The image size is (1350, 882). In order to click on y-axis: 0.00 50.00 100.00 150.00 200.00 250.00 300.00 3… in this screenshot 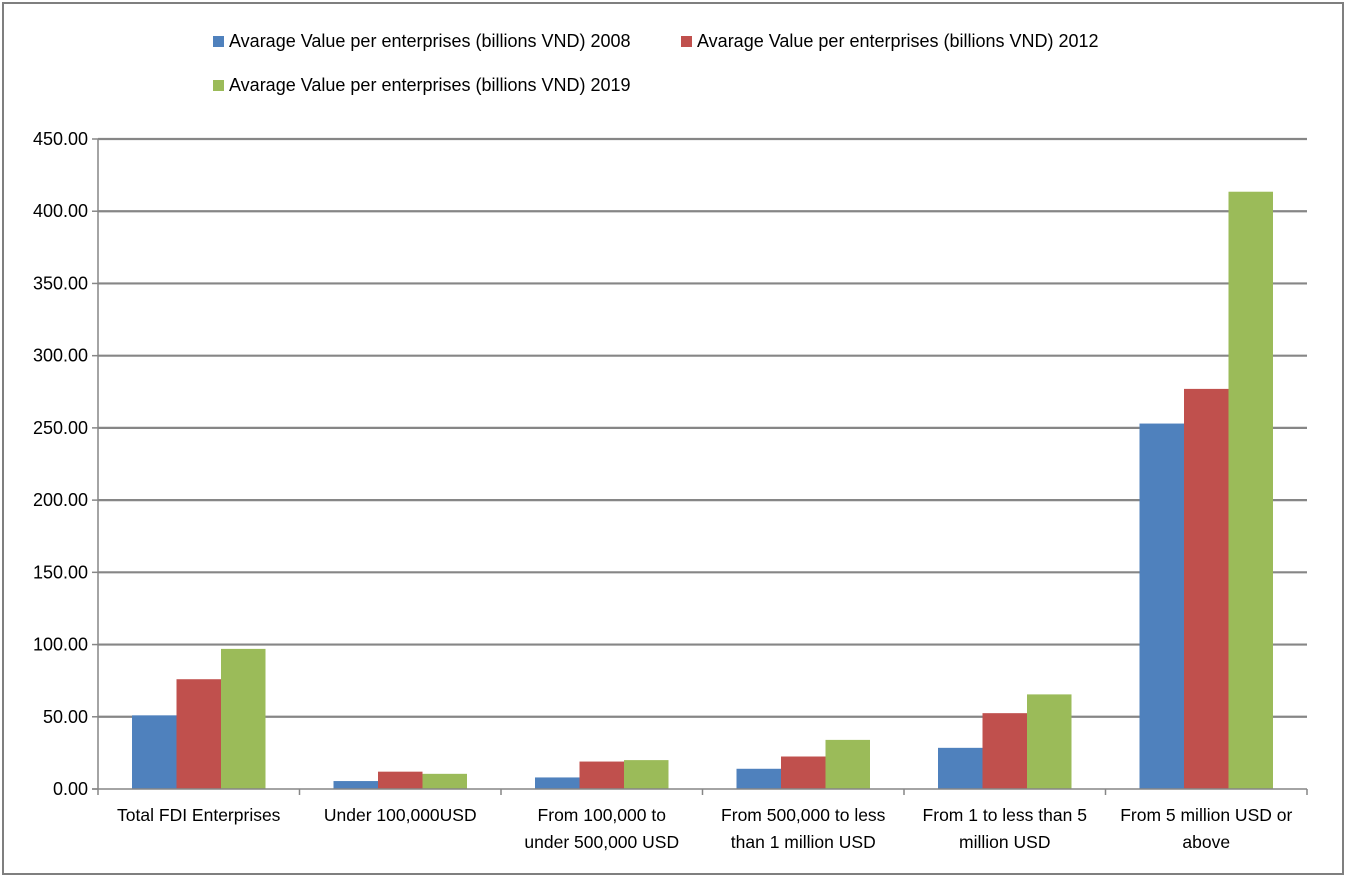, I will do `click(66, 464)`.